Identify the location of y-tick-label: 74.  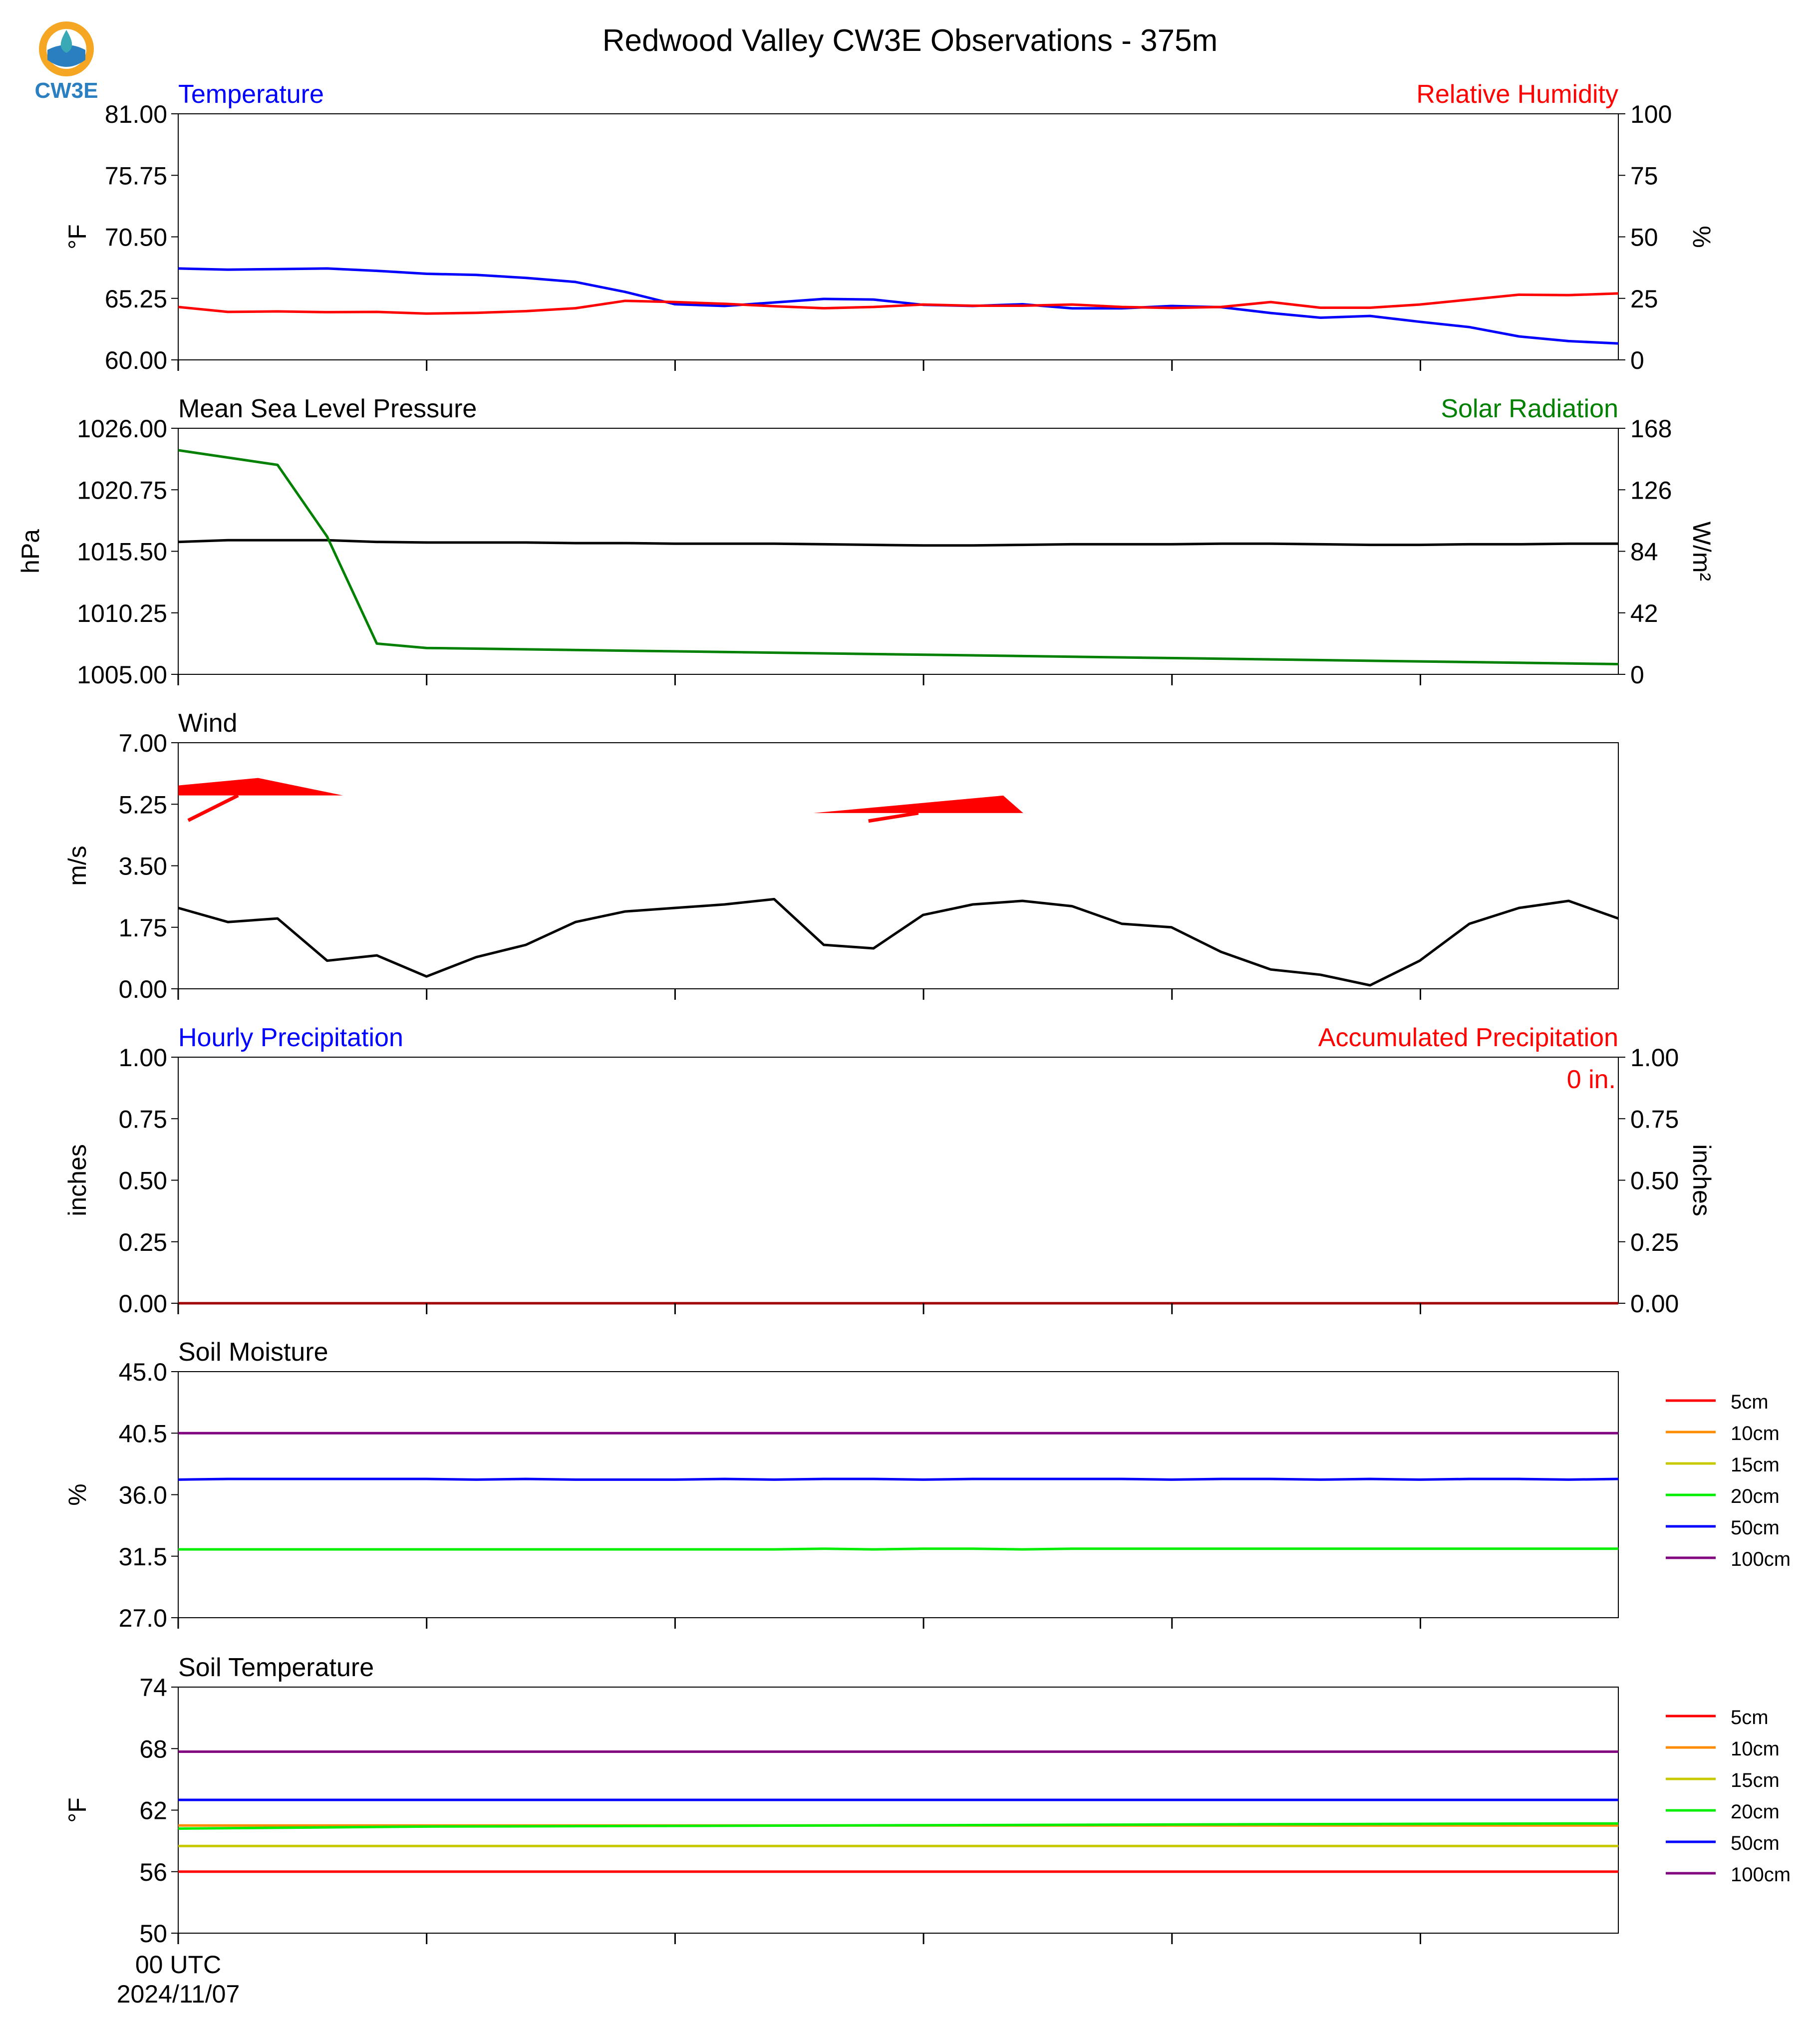
(153, 1688).